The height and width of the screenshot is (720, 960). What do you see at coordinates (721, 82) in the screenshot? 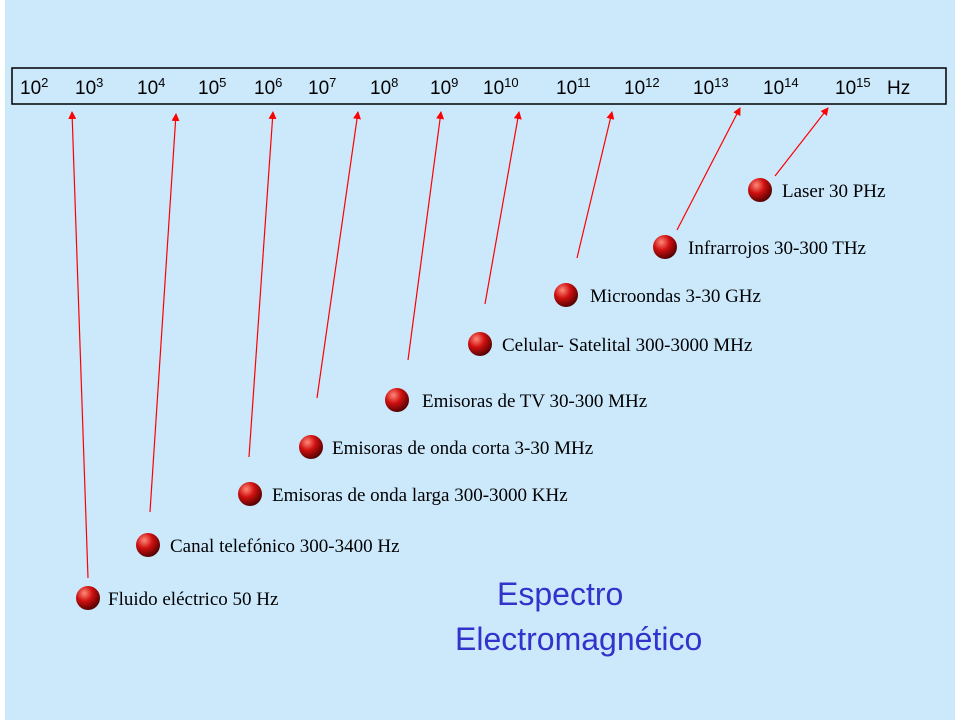
I see `tick-exponent: 13` at bounding box center [721, 82].